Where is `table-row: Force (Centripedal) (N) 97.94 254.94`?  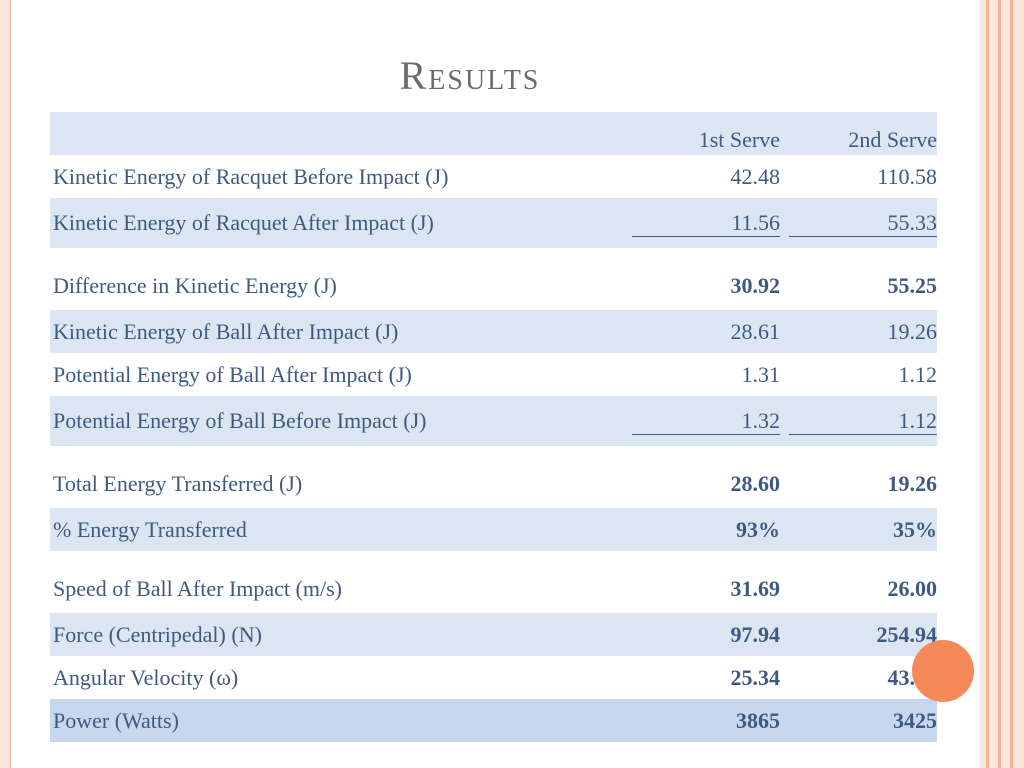
table-row: Force (Centripedal) (N) 97.94 254.94 is located at coordinates (493, 634).